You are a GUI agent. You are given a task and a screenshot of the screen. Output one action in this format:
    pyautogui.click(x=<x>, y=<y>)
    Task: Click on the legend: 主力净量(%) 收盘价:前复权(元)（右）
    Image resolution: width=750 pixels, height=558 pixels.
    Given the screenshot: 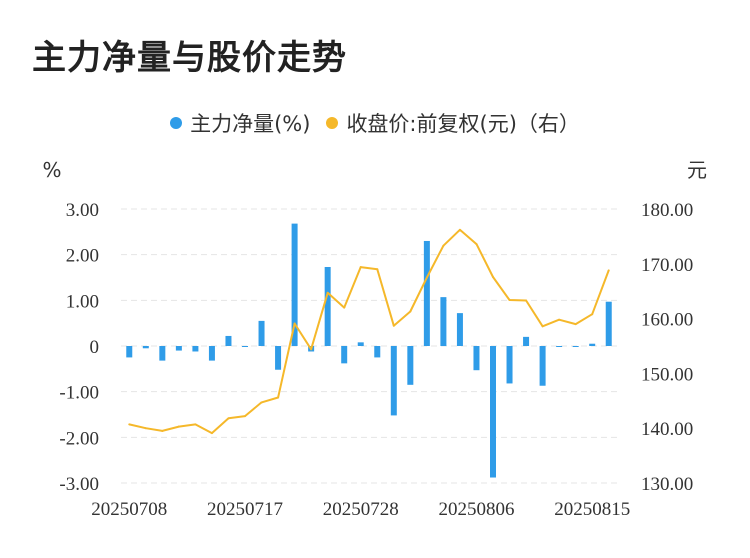 What is the action you would take?
    pyautogui.click(x=375, y=123)
    